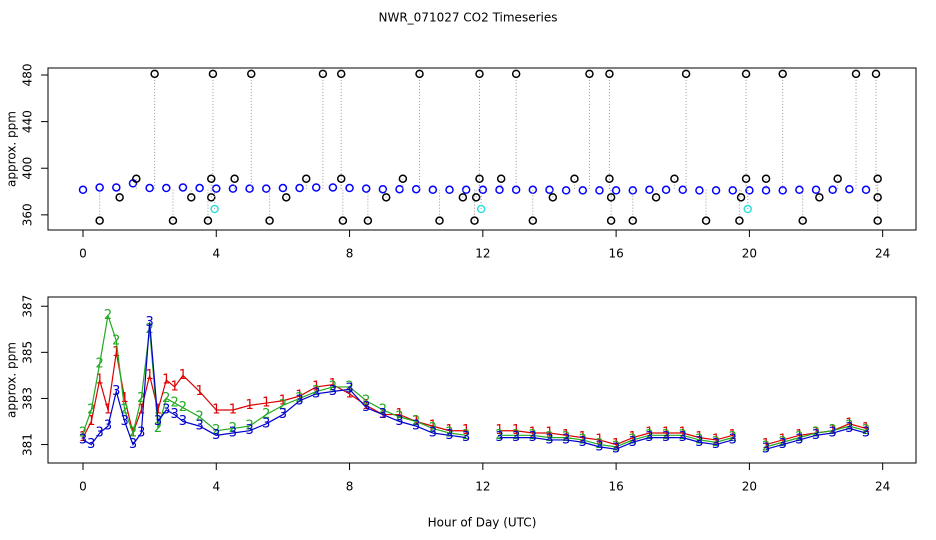 This screenshot has width=936, height=540. What do you see at coordinates (28, 352) in the screenshot?
I see `y-tick-label: 385` at bounding box center [28, 352].